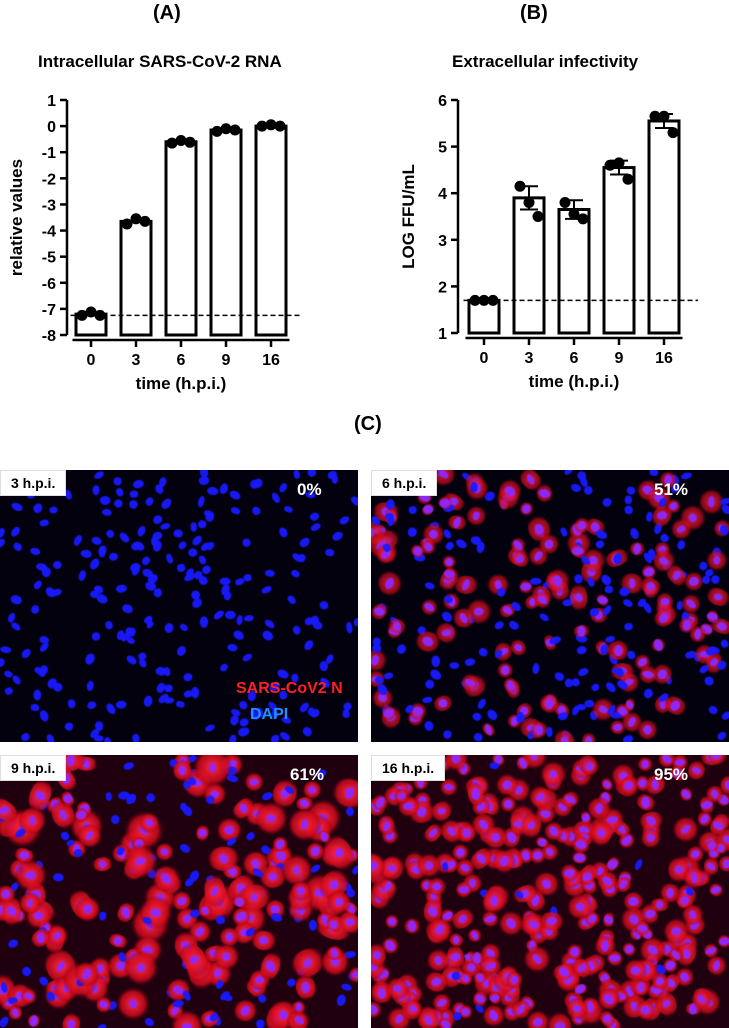 Image resolution: width=729 pixels, height=1028 pixels. I want to click on chartb-x-tick-label: 3, so click(529, 358).